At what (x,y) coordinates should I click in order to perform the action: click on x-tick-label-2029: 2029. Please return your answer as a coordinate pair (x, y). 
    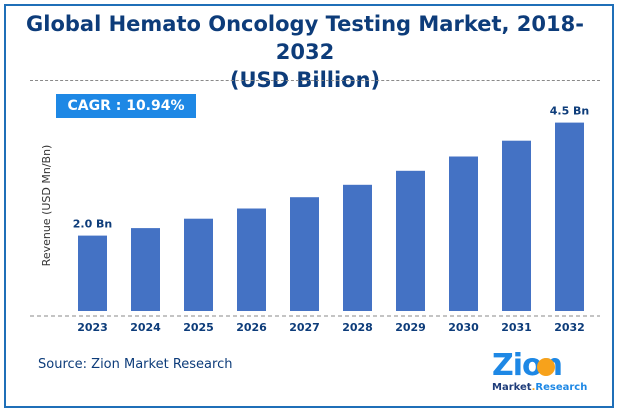
    Looking at the image, I should click on (410, 327).